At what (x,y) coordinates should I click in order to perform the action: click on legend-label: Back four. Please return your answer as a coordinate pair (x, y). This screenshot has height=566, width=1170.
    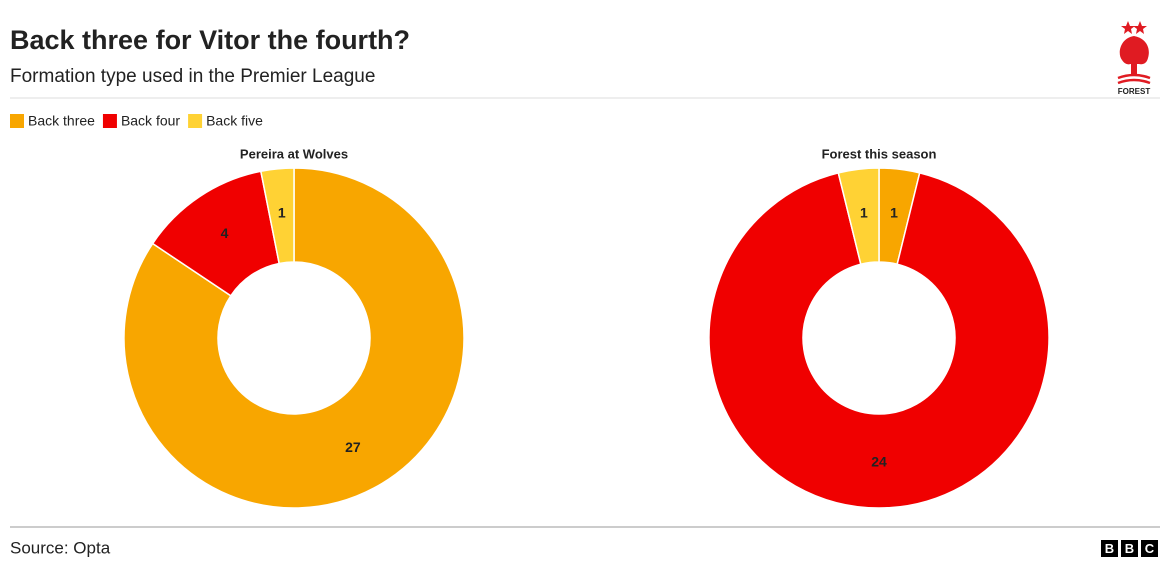
    Looking at the image, I should click on (150, 121).